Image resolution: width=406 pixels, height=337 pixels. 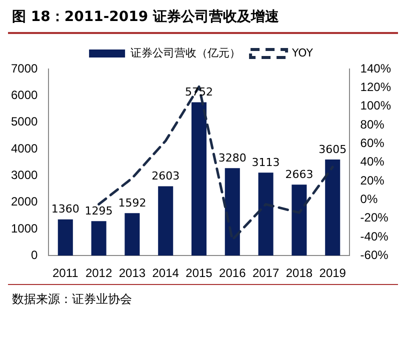 What do you see at coordinates (65, 273) in the screenshot?
I see `x-tick-label: 2011` at bounding box center [65, 273].